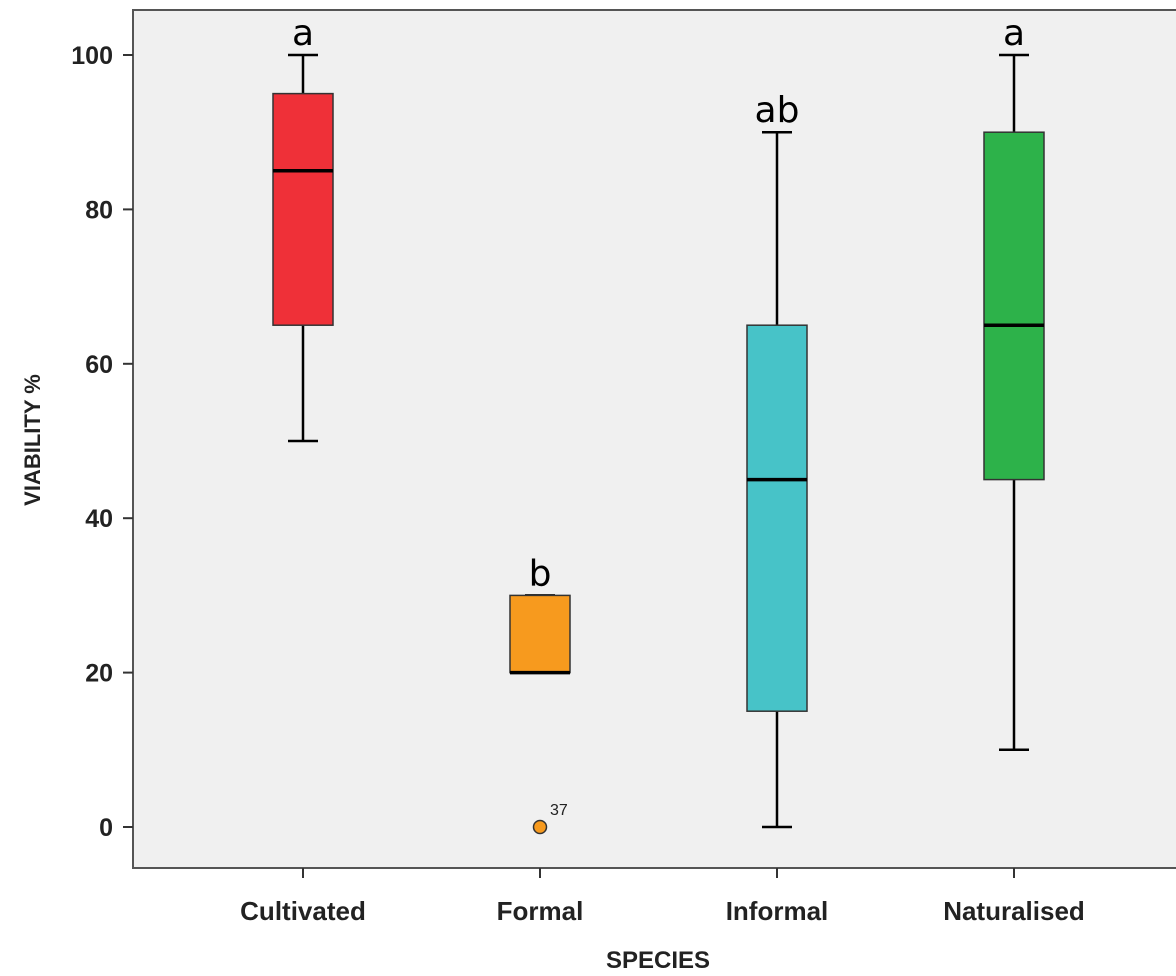 The width and height of the screenshot is (1176, 976). Describe the element at coordinates (303, 911) in the screenshot. I see `x-tick-label: Cultivated` at that location.